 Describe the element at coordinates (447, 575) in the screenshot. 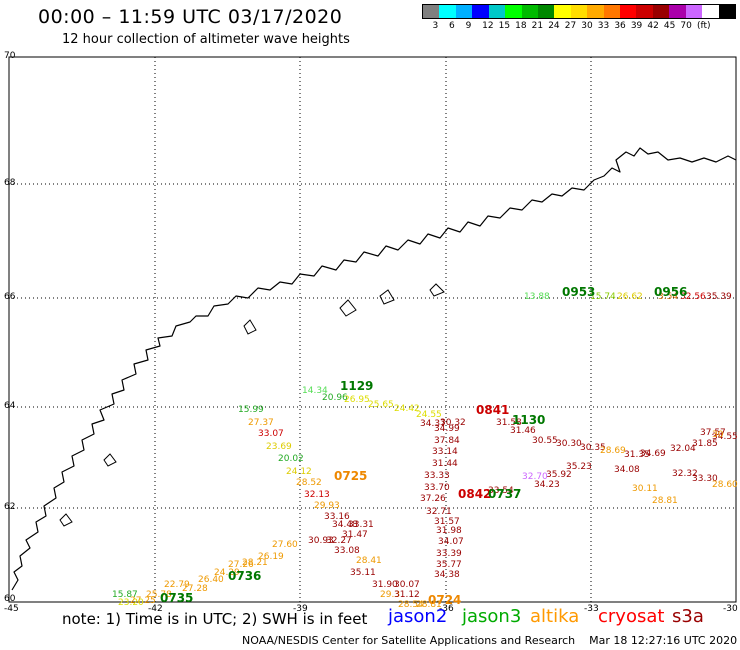

I see `swh-label: 34.38` at that location.